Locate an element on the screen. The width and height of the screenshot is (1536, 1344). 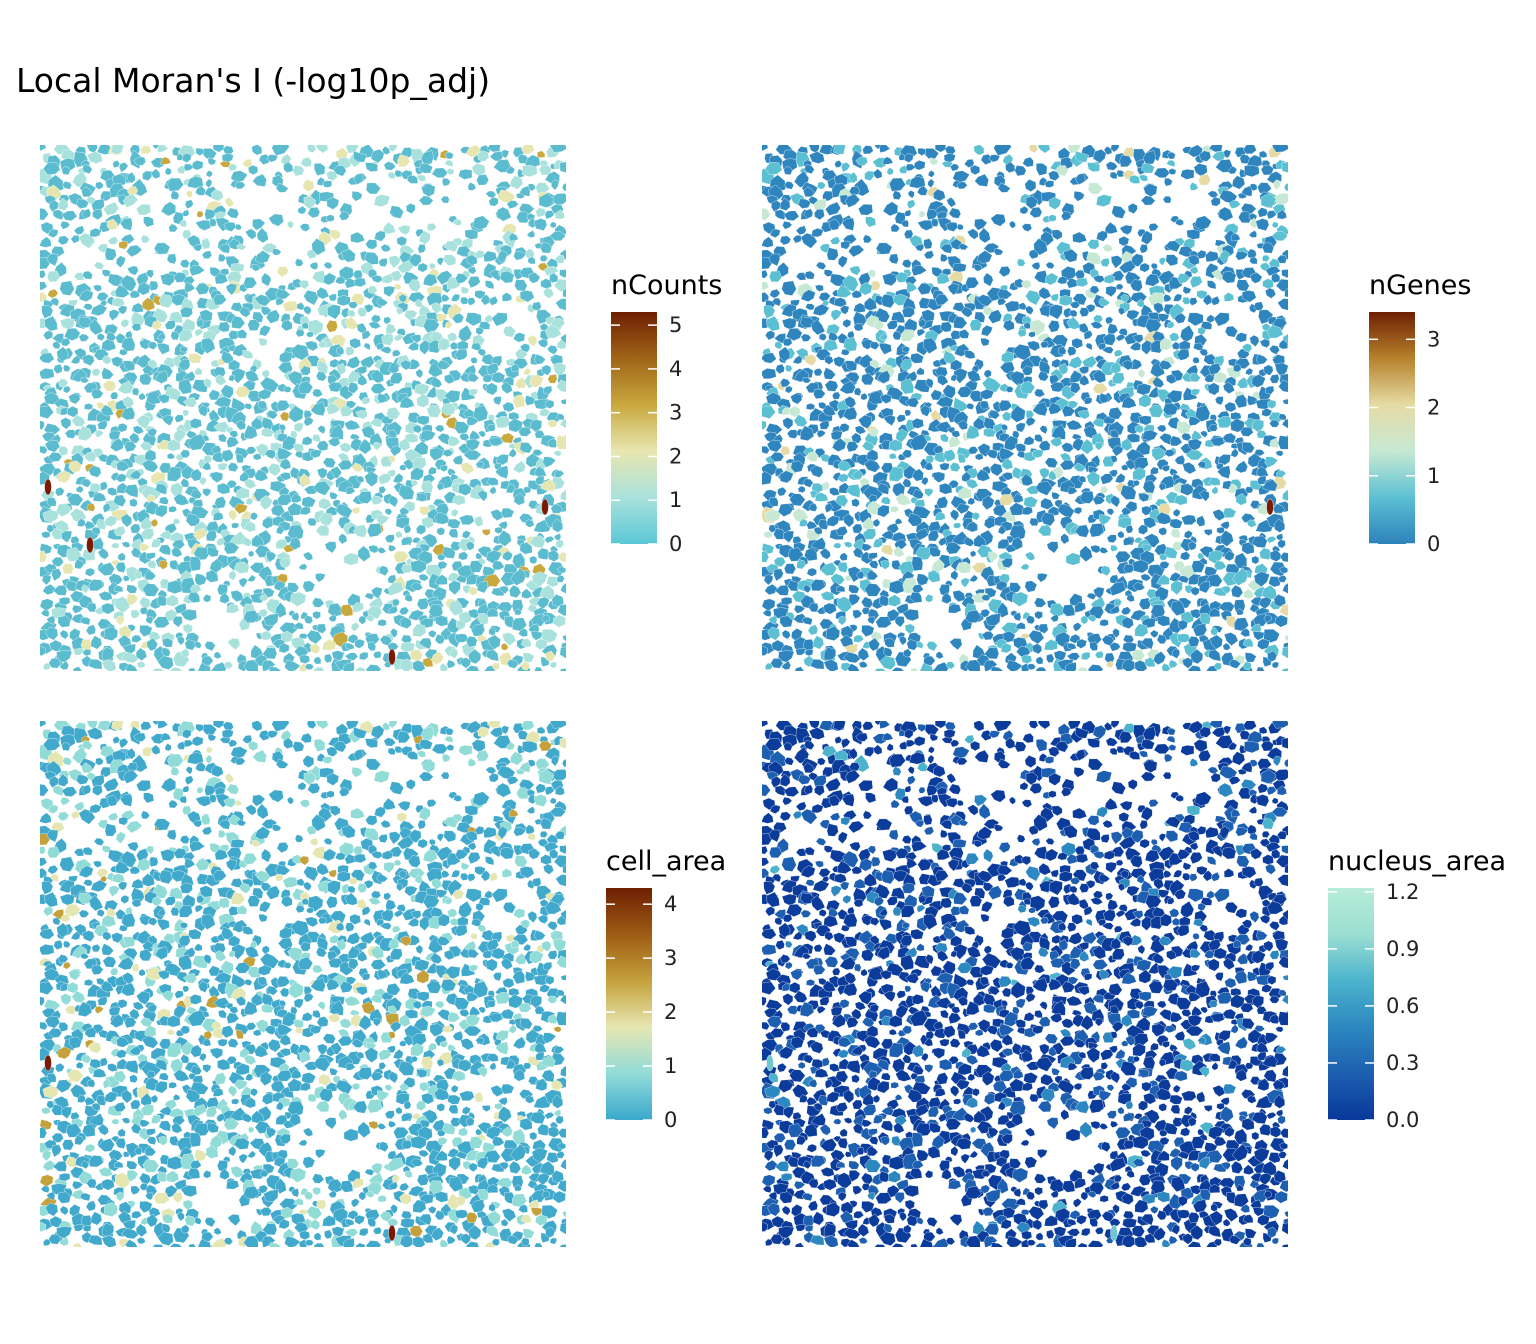
colorbar-tick-label: 3 is located at coordinates (675, 413).